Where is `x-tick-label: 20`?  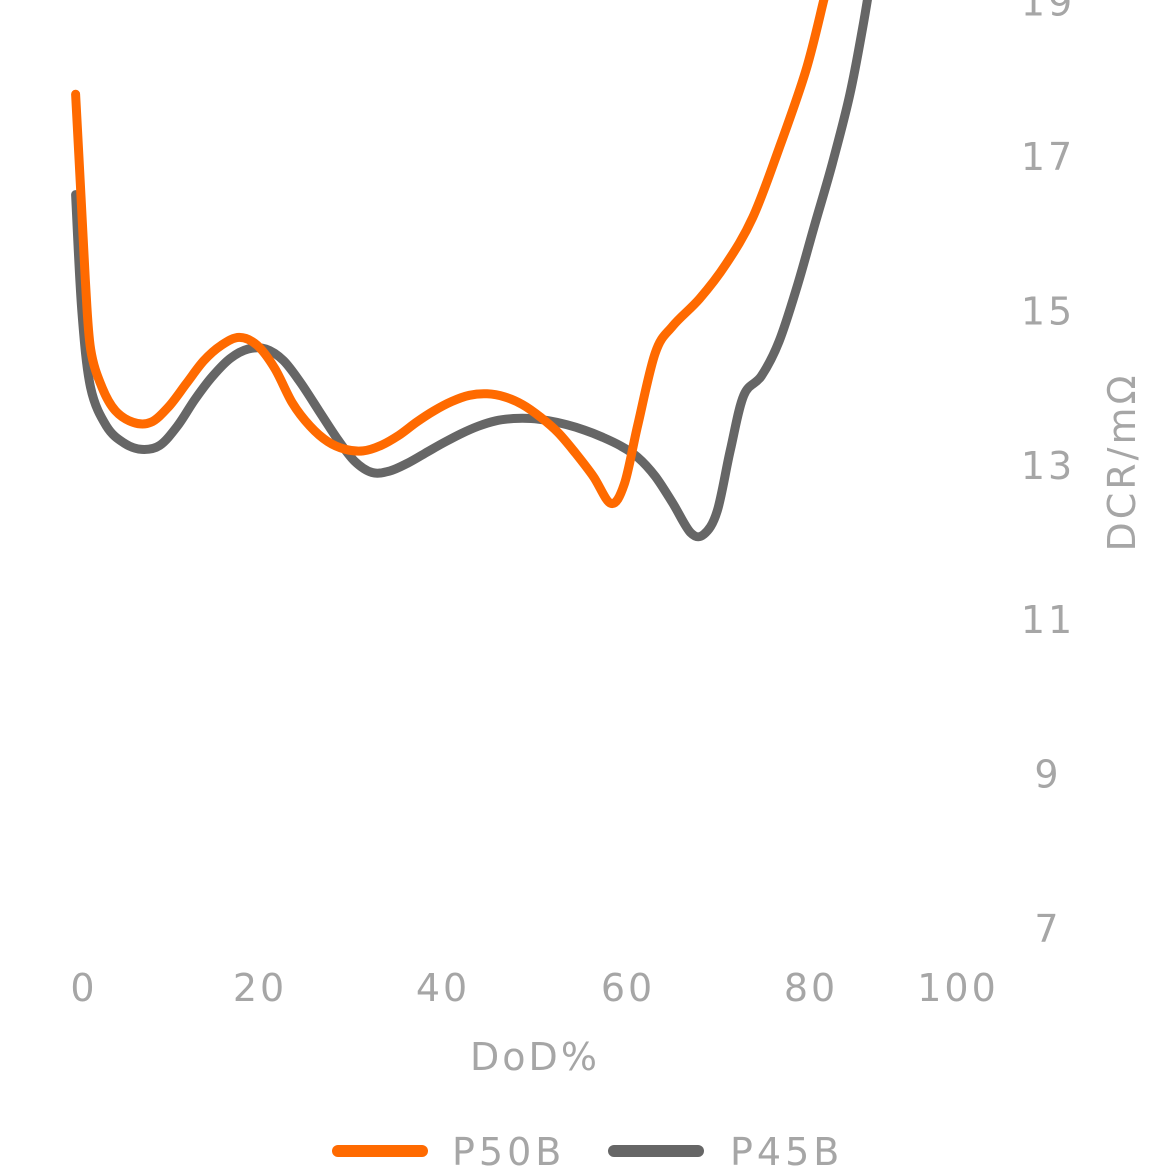
x-tick-label: 20 is located at coordinates (260, 988).